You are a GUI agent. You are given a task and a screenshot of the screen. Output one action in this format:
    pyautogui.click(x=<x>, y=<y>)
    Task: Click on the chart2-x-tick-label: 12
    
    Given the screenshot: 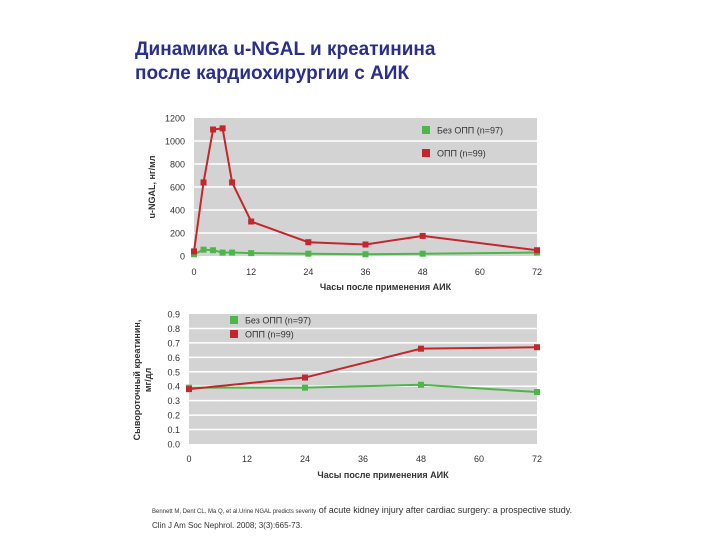 What is the action you would take?
    pyautogui.click(x=247, y=459)
    